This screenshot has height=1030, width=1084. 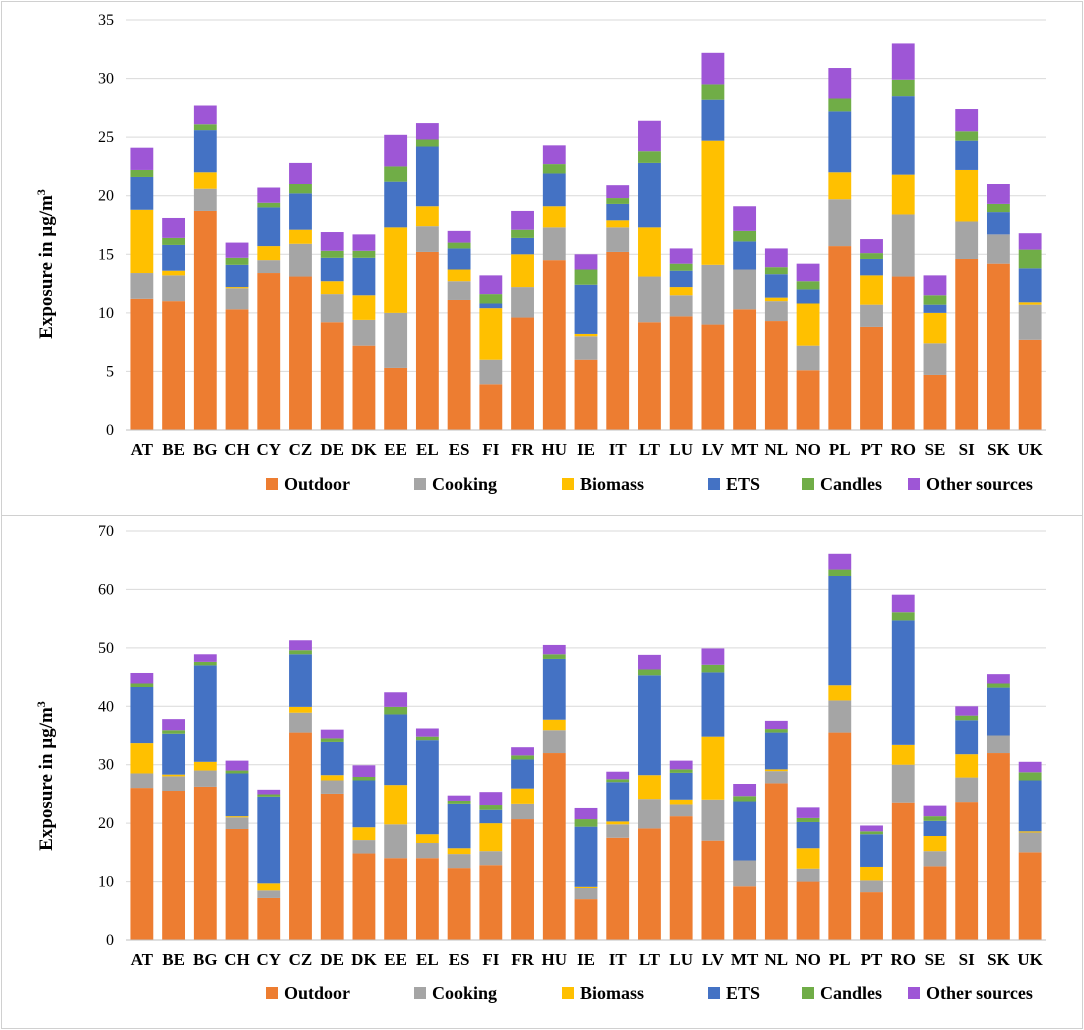 I want to click on x-tick-label: UK, so click(x=1030, y=449).